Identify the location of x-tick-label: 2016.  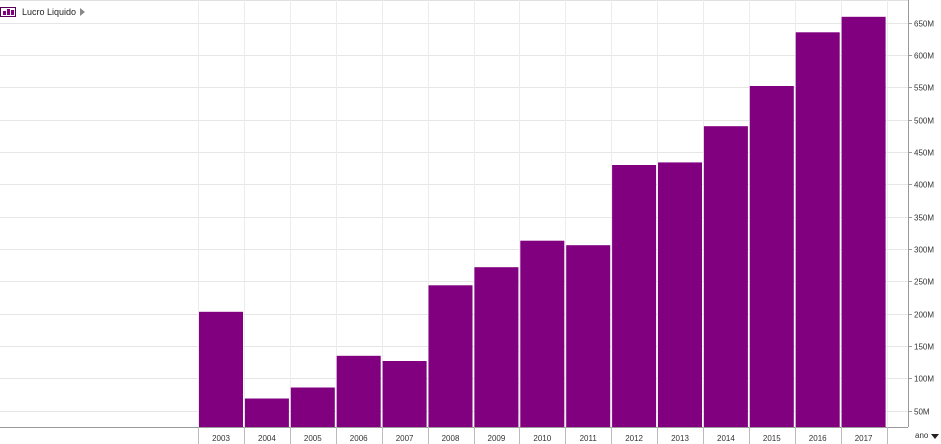
(818, 438).